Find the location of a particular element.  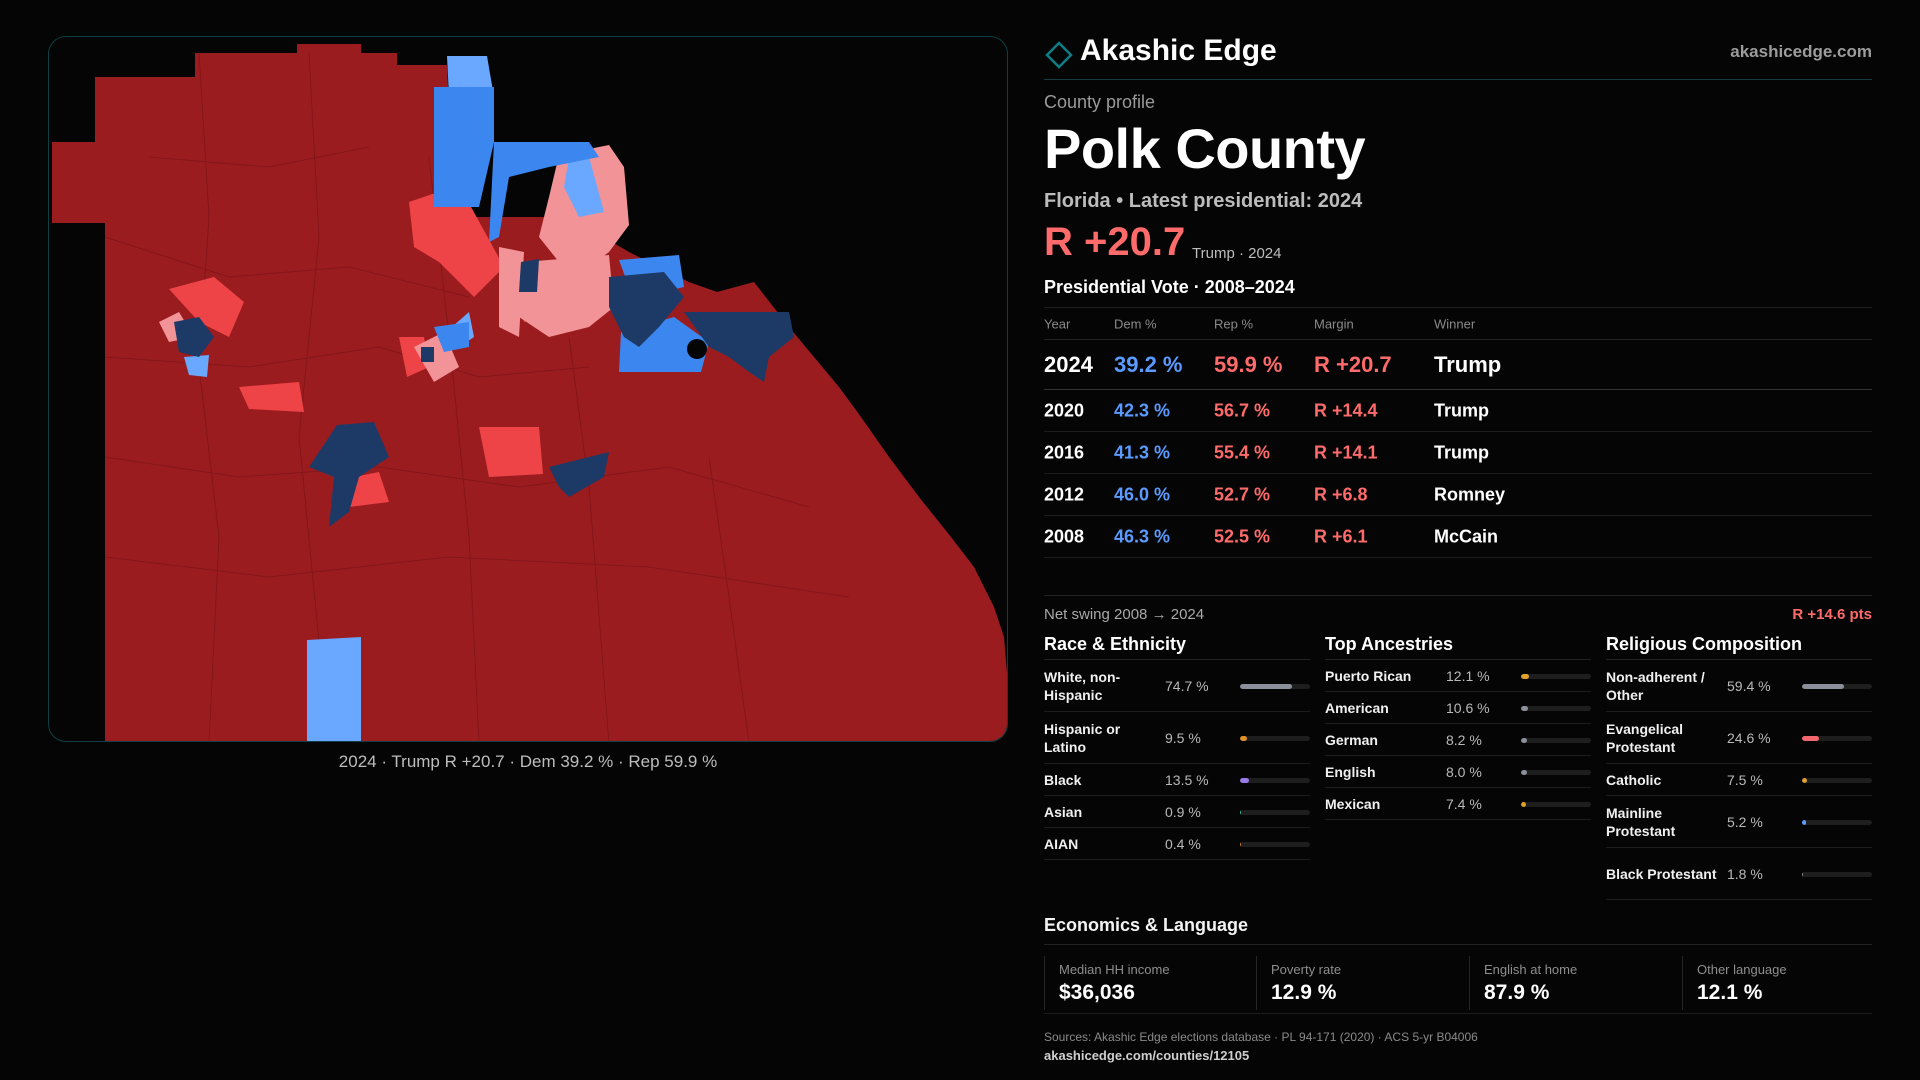

table-row: 2016 41.3 % 55.4 % R +14.1 Trump is located at coordinates (1458, 453).